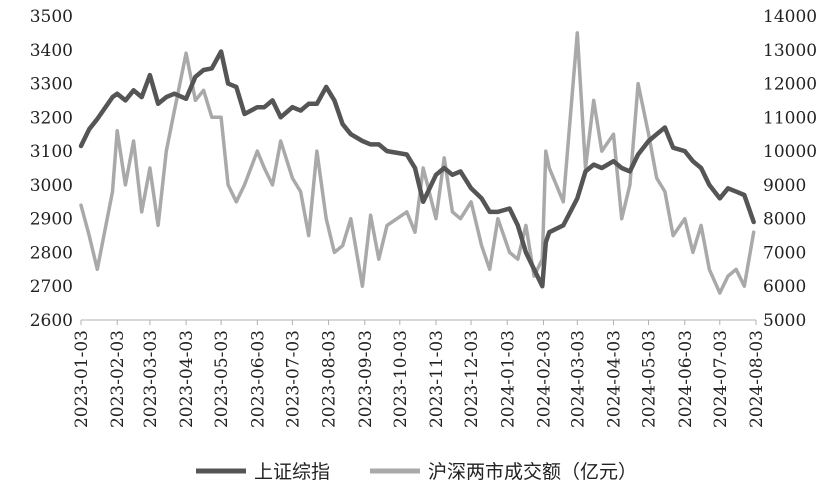 Image resolution: width=835 pixels, height=496 pixels. Describe the element at coordinates (721, 379) in the screenshot. I see `x-tick-label: 2024-07-03` at that location.